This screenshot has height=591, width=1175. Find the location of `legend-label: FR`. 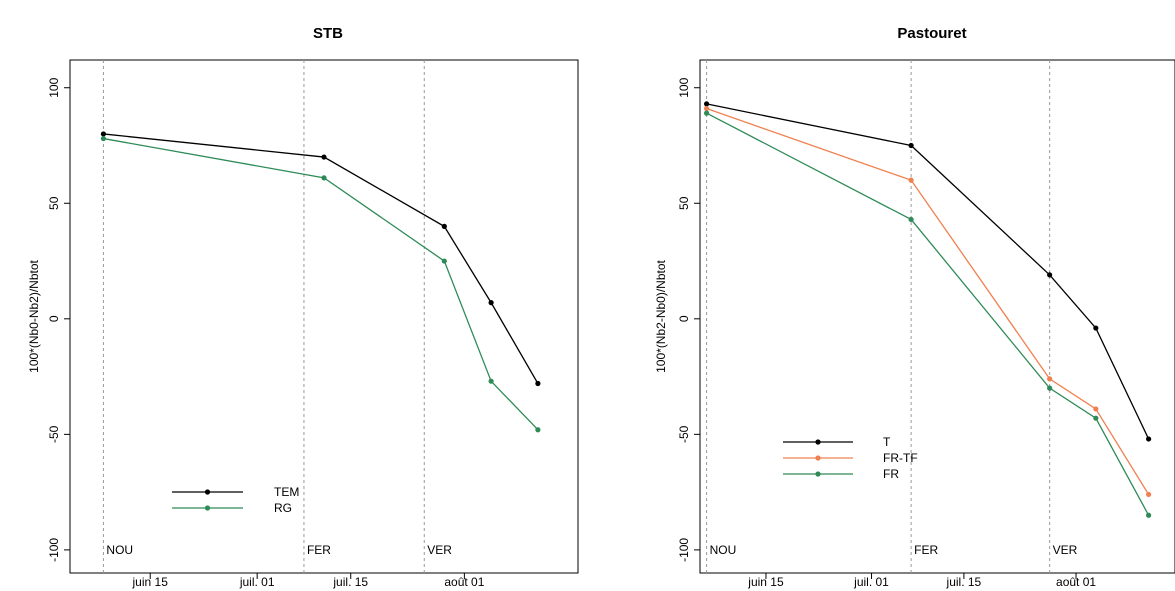

legend-label: FR is located at coordinates (891, 474).